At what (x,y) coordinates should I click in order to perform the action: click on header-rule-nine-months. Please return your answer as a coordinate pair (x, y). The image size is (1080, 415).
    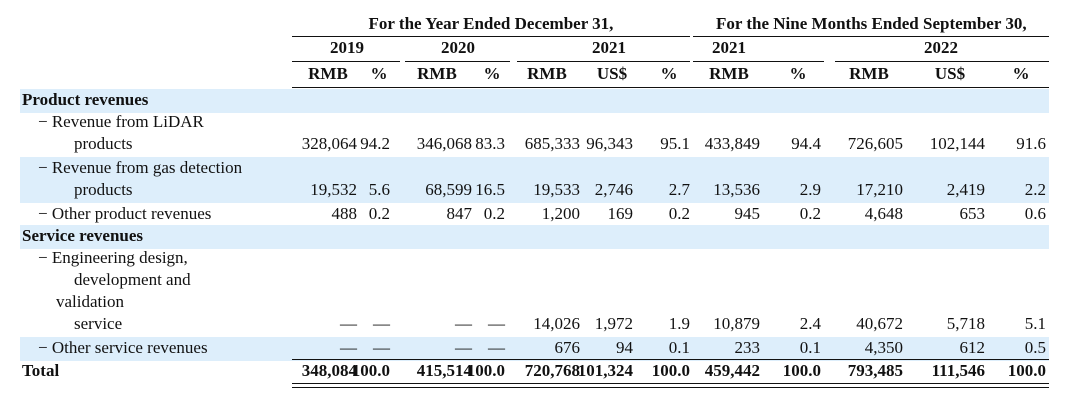
    Looking at the image, I should click on (871, 36).